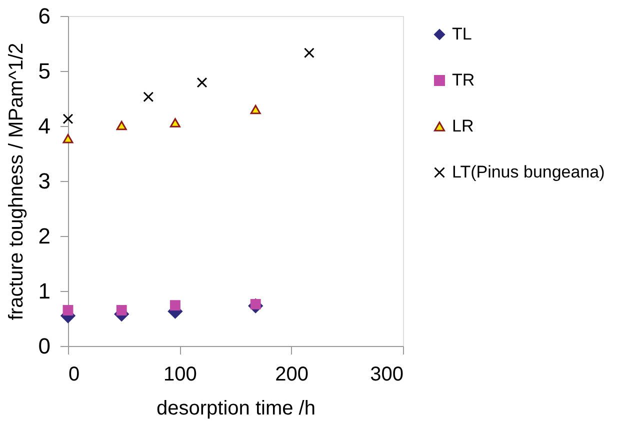 The height and width of the screenshot is (430, 627). Describe the element at coordinates (236, 409) in the screenshot. I see `x-axis-title: desorption time /h` at that location.